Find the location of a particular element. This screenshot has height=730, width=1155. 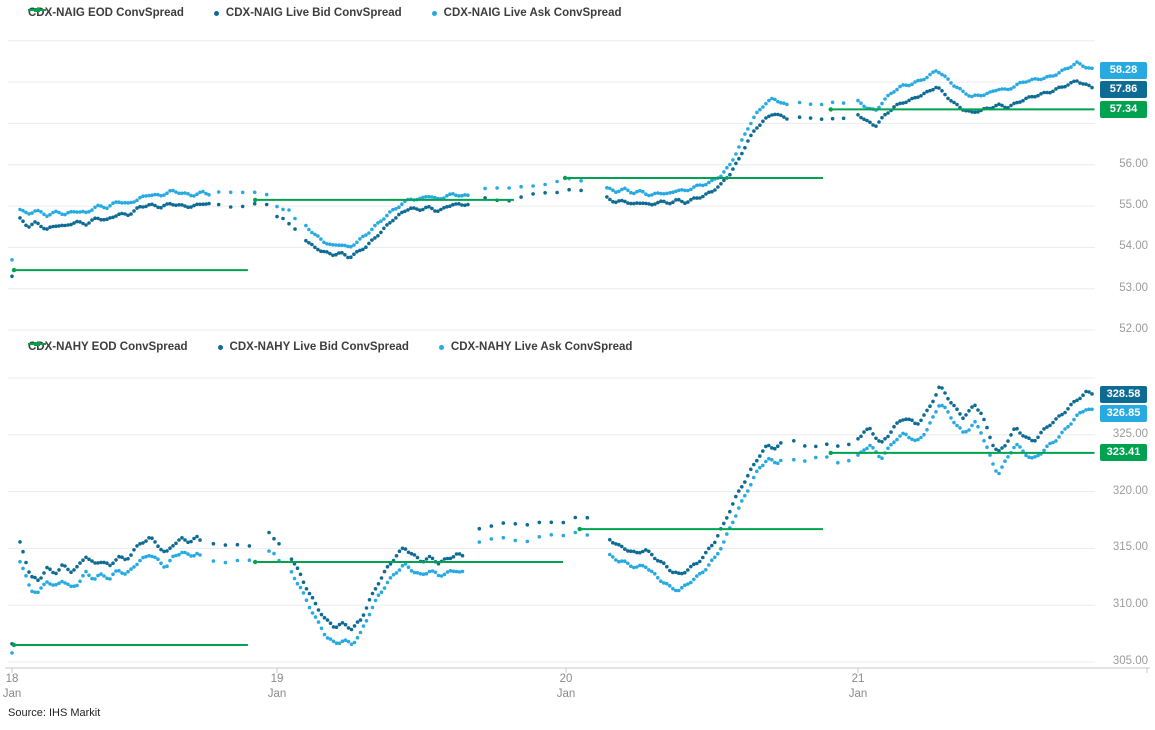

legend-label: CDX-NAIG Live Bid ConvSpread is located at coordinates (313, 13).